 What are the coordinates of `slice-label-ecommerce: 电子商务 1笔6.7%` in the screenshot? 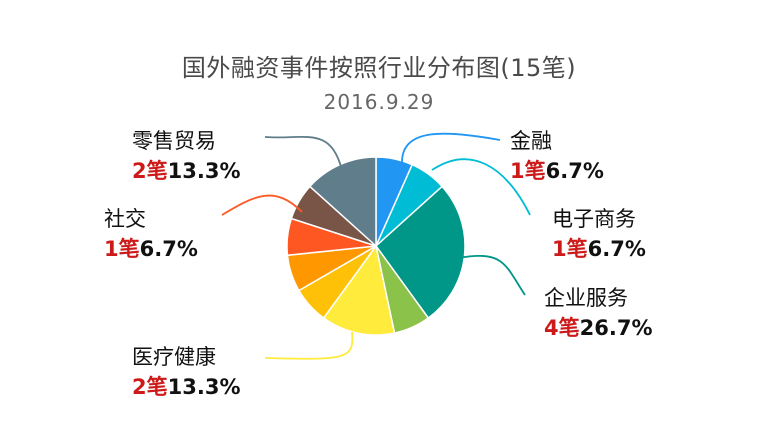 It's located at (599, 234).